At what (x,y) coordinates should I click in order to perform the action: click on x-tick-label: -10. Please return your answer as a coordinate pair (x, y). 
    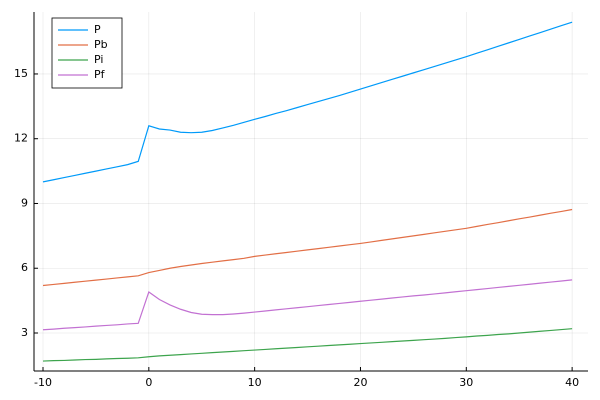
    Looking at the image, I should click on (43, 382).